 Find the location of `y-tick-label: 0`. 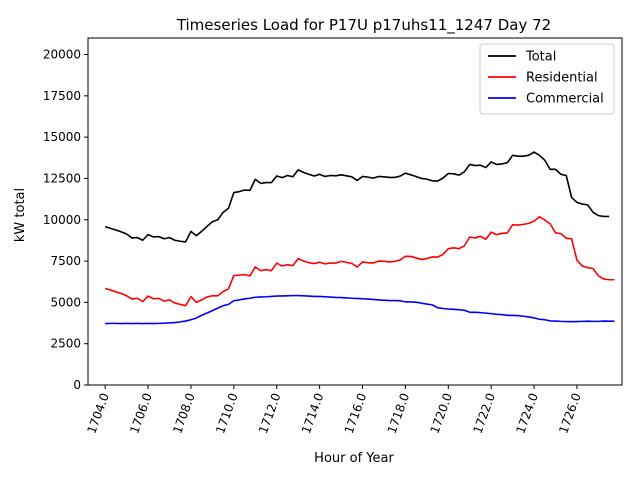

y-tick-label: 0 is located at coordinates (77, 385).